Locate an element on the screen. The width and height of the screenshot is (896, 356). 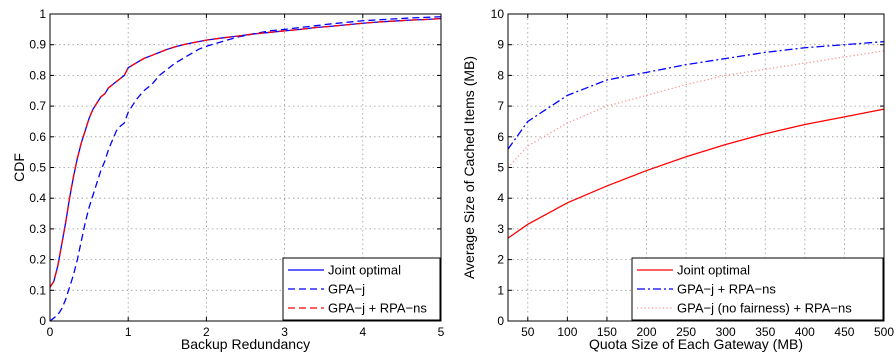
y-tick-label: 8 is located at coordinates (500, 75).